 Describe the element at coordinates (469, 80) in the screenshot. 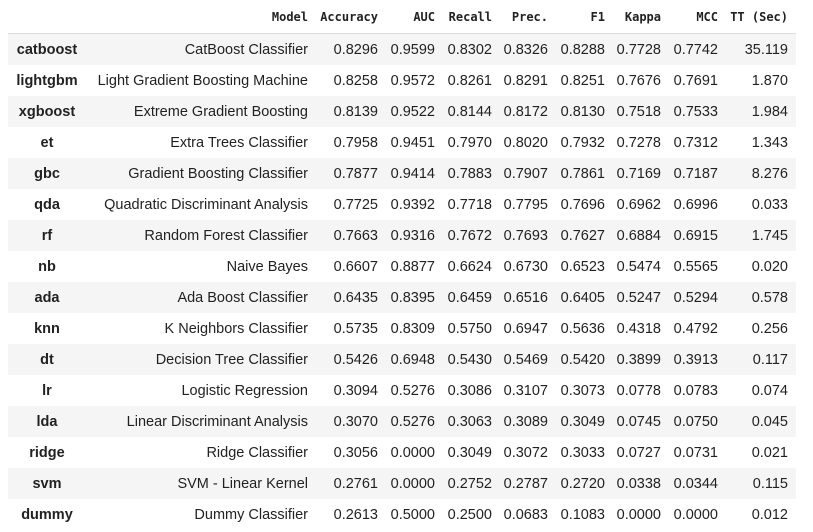

I see `table-cell: 0.8261` at that location.